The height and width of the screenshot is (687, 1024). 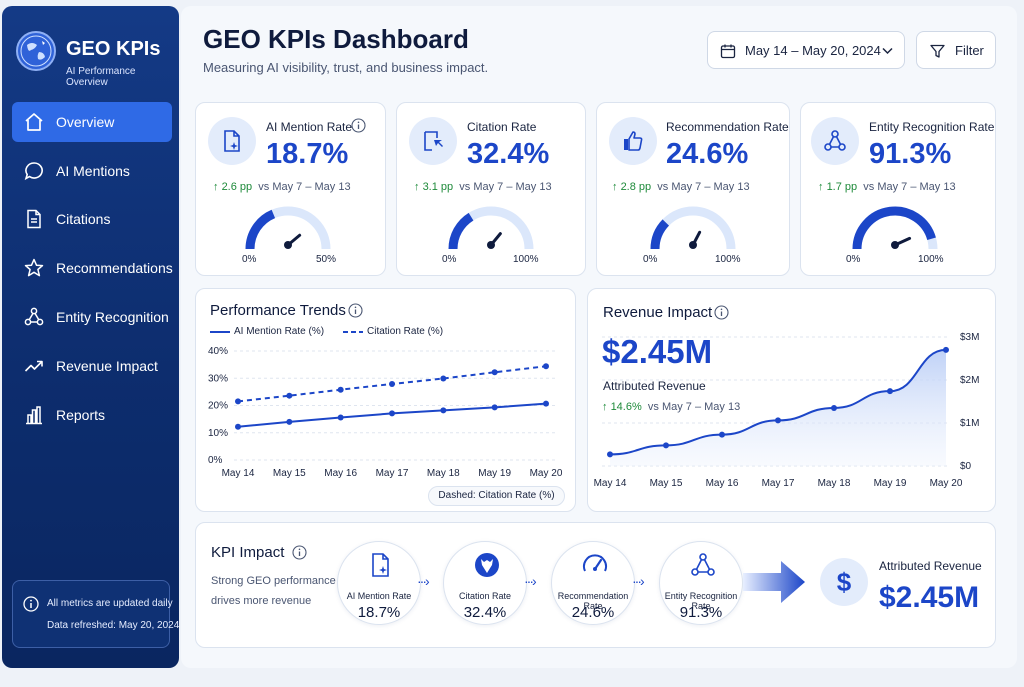 What do you see at coordinates (593, 601) in the screenshot?
I see `flow-step-name: Recommendation Rate` at bounding box center [593, 601].